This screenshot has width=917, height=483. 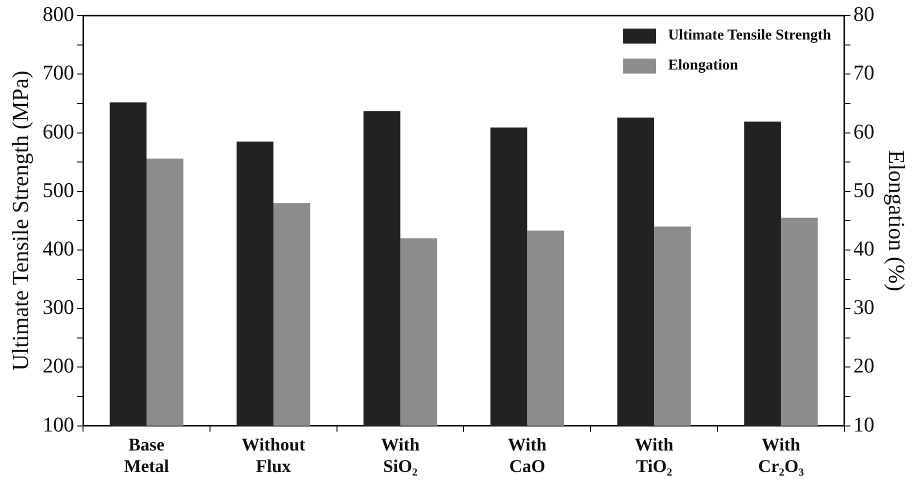 What do you see at coordinates (58, 190) in the screenshot?
I see `y-tick-label: 500` at bounding box center [58, 190].